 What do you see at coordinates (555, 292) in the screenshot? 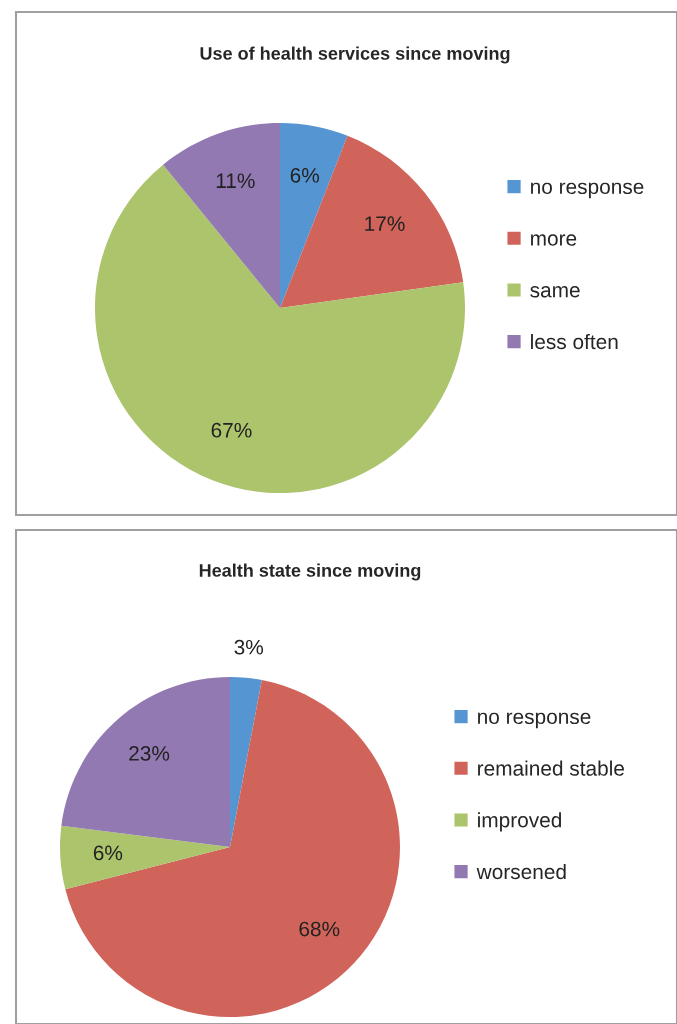
I see `legend-label: same` at bounding box center [555, 292].